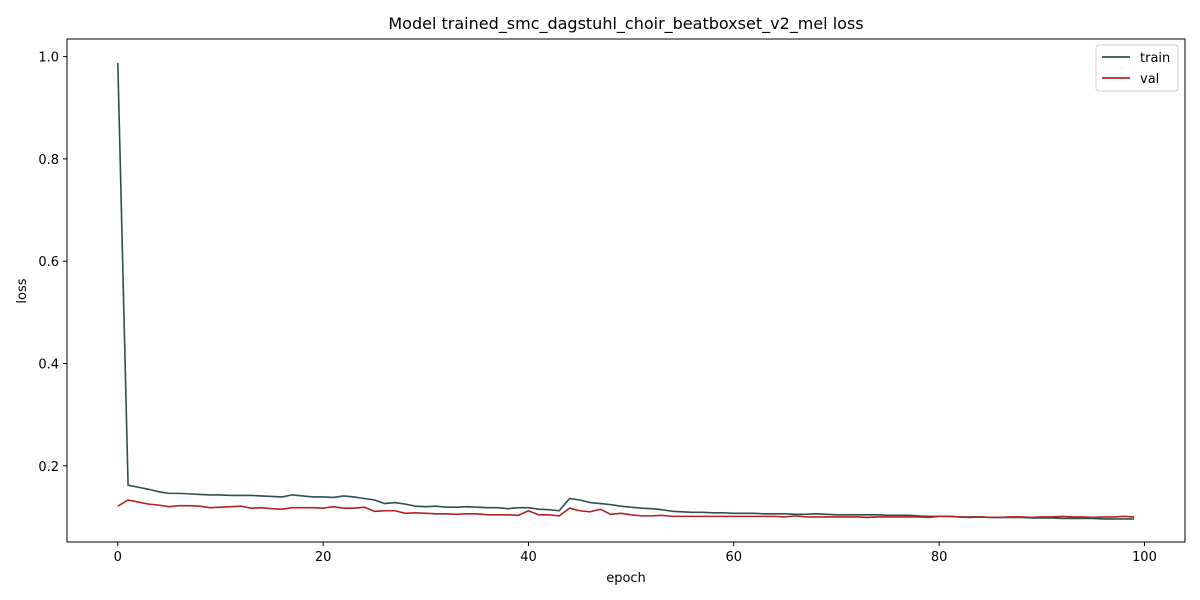  Describe the element at coordinates (22, 290) in the screenshot. I see `y-axis-label: loss` at that location.